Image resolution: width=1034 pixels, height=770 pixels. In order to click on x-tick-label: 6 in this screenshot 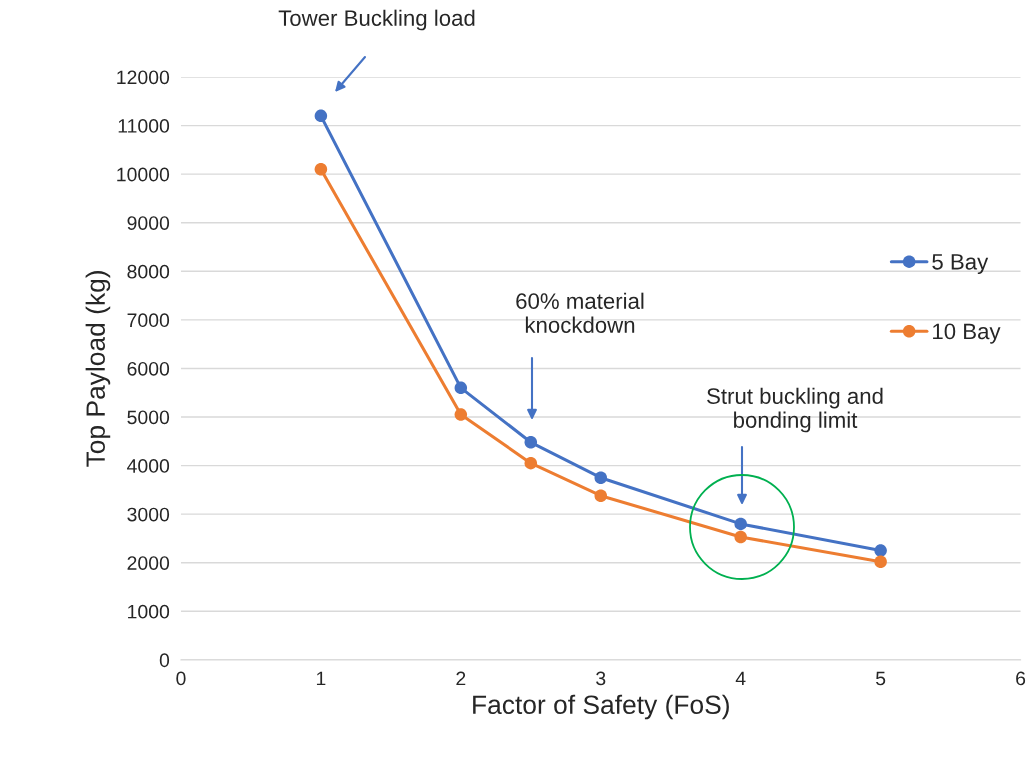, I will do `click(1021, 678)`.